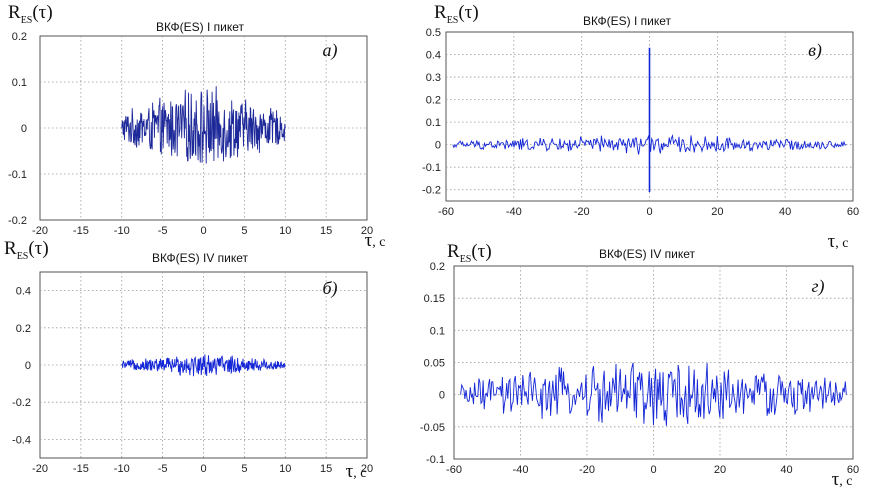 The image size is (870, 491). Describe the element at coordinates (434, 299) in the screenshot. I see `y-tick-label: 0.15` at that location.